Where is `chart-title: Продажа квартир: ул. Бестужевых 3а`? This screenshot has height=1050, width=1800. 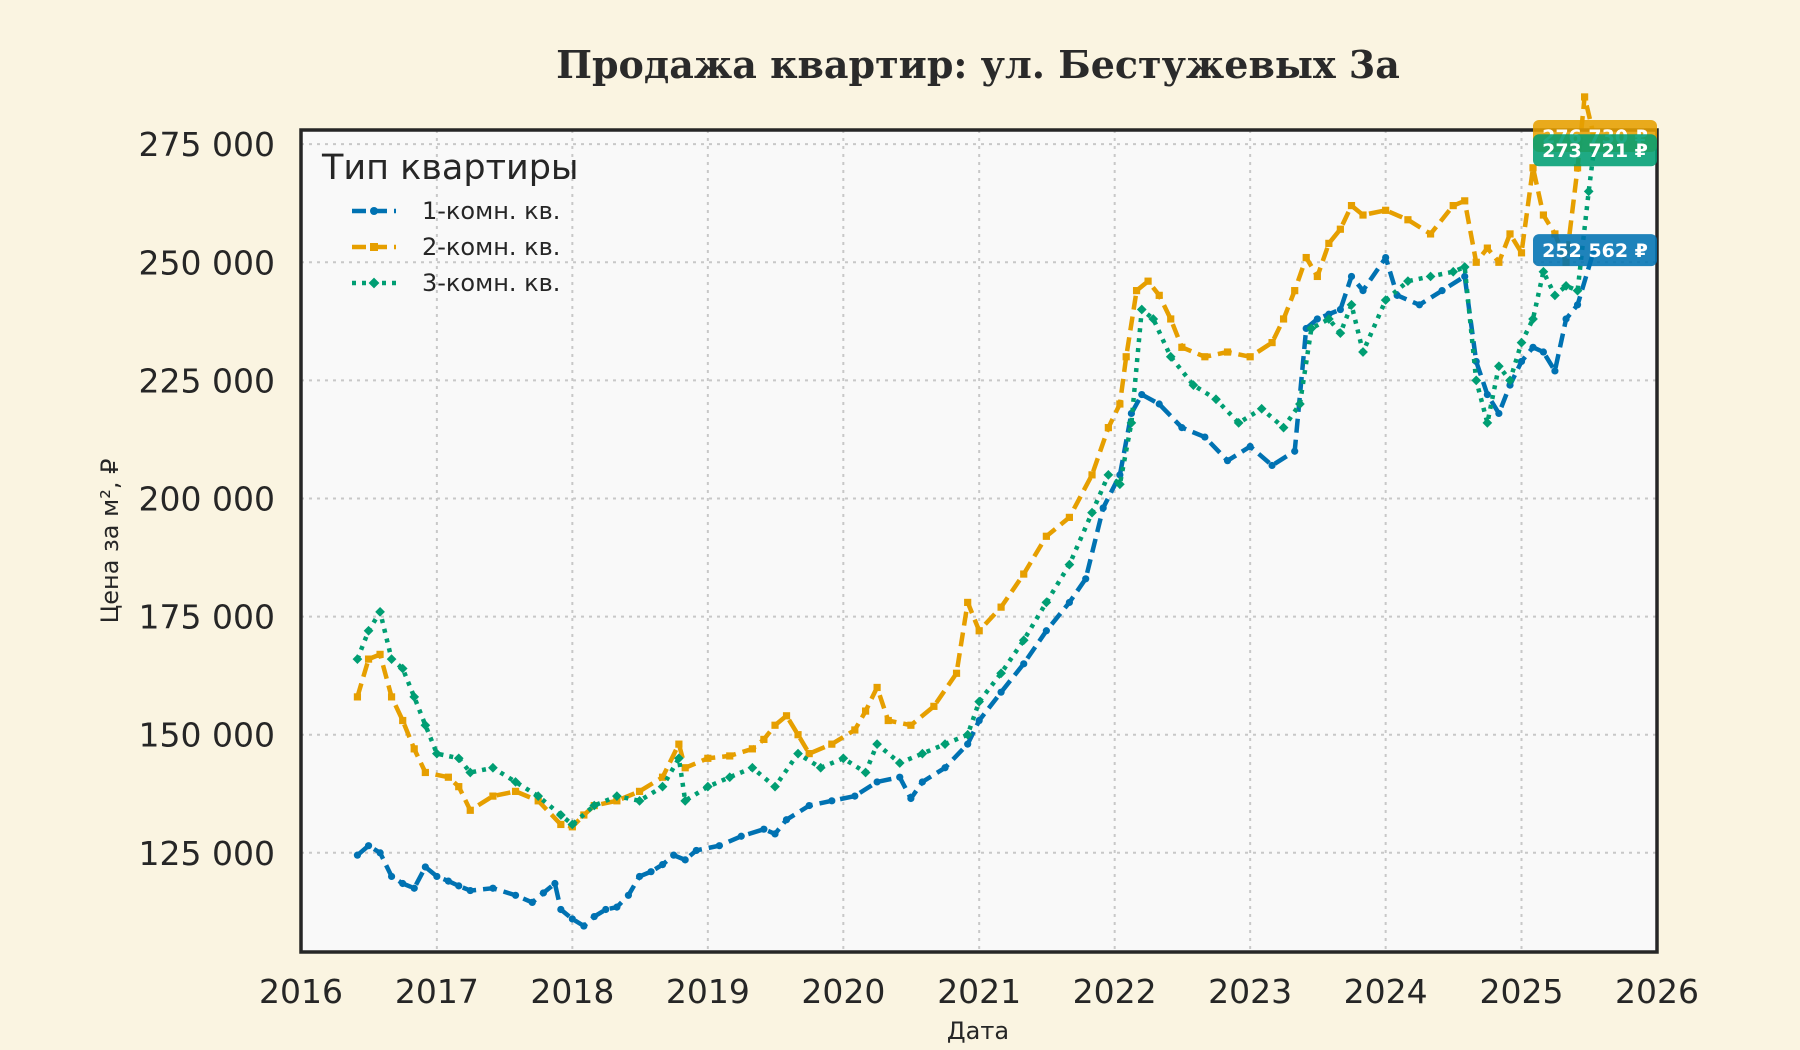
chart-title: Продажа квартир: ул. Бестужевых 3а is located at coordinates (978, 64).